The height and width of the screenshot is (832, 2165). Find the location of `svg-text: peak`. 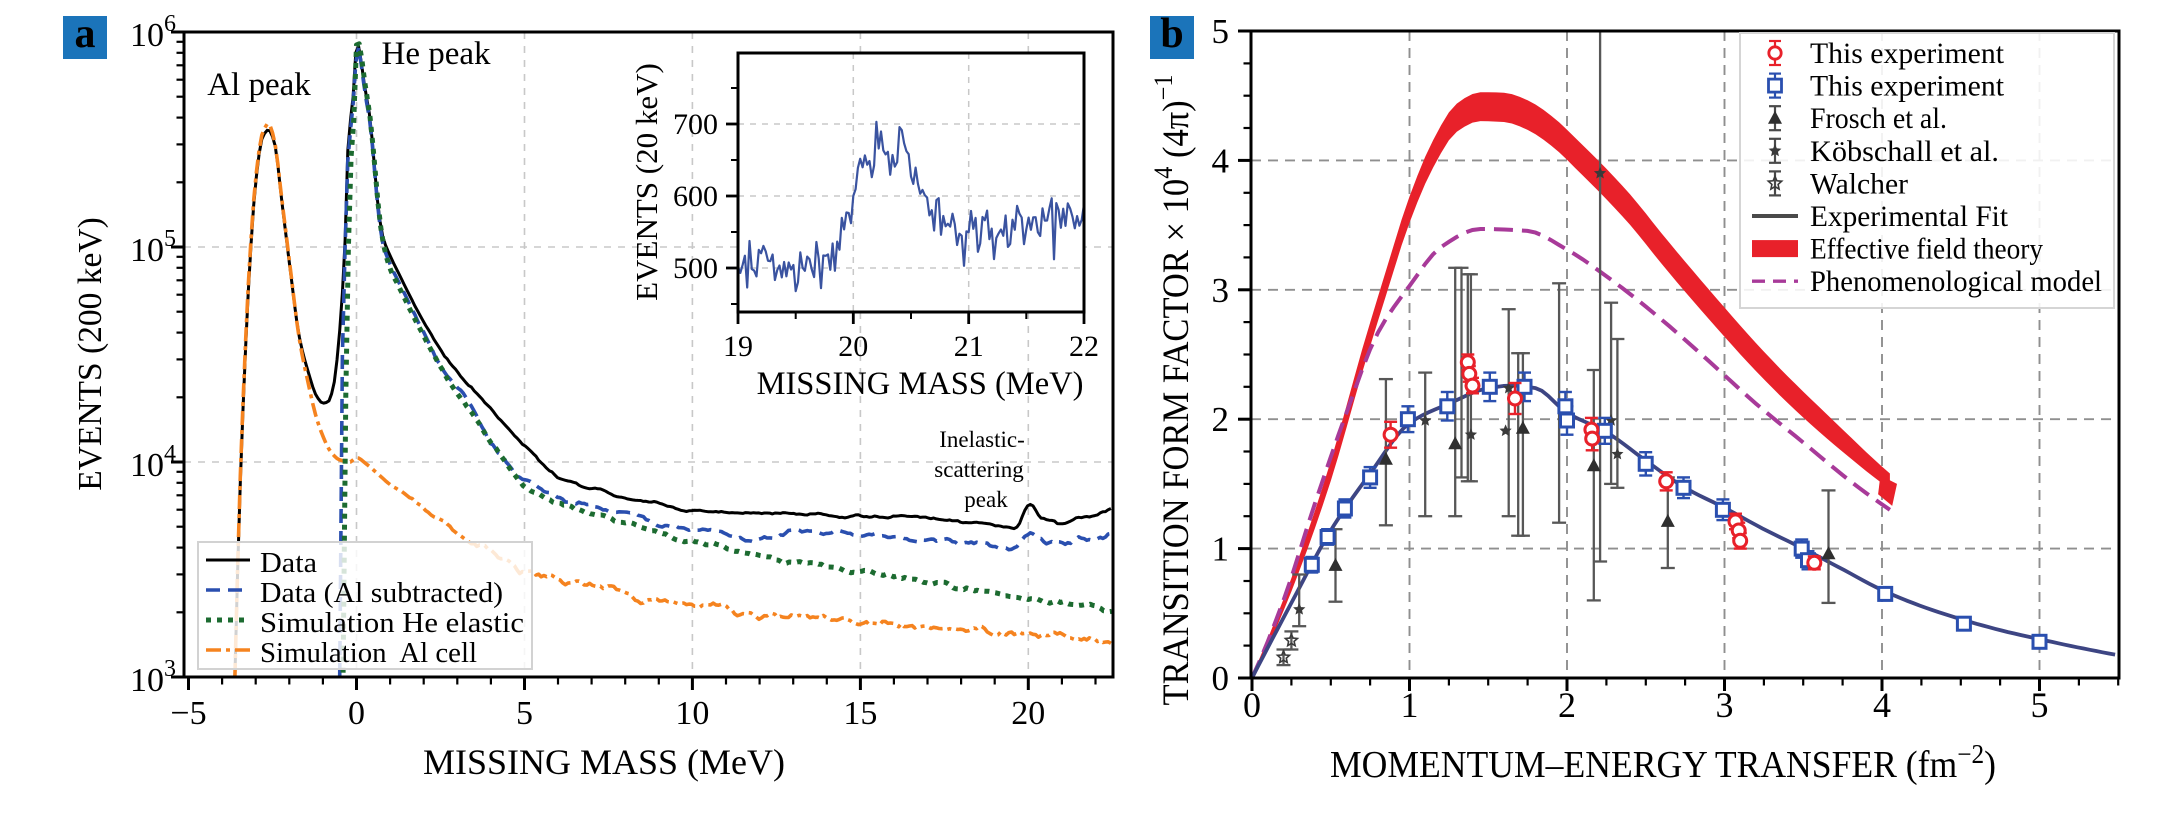

svg-text: peak is located at coordinates (986, 499).